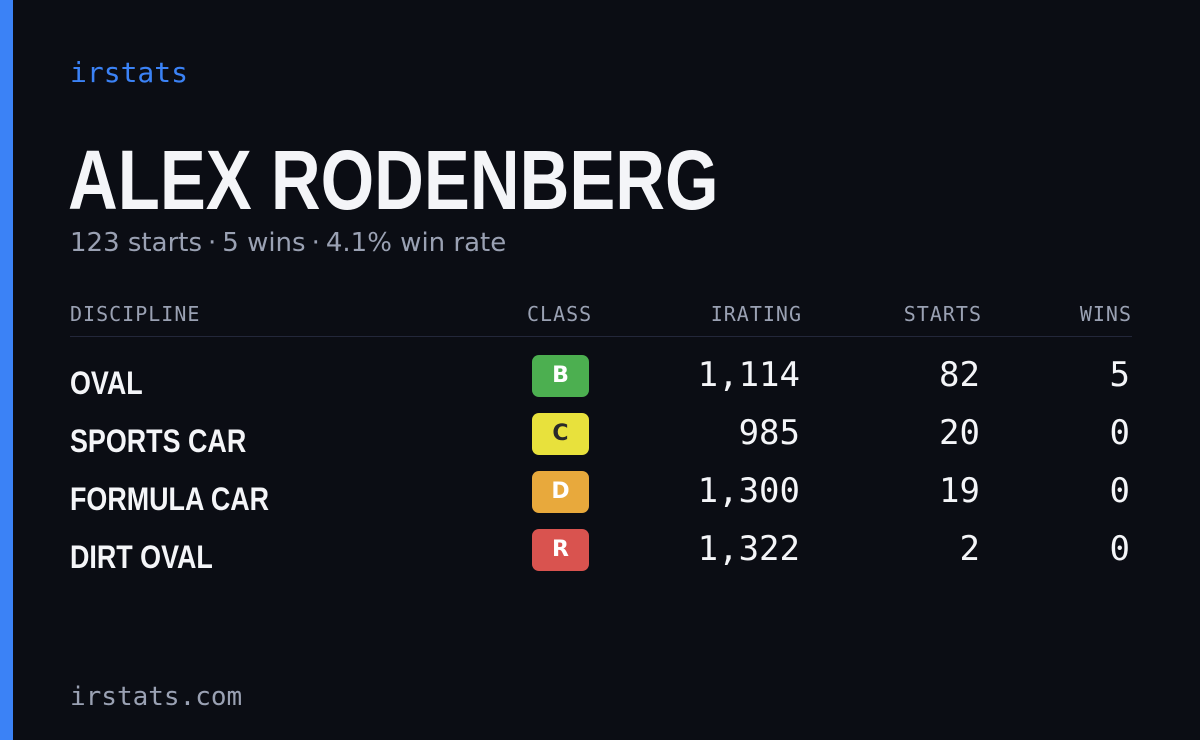  Describe the element at coordinates (969, 549) in the screenshot. I see `starts-value: 2` at that location.